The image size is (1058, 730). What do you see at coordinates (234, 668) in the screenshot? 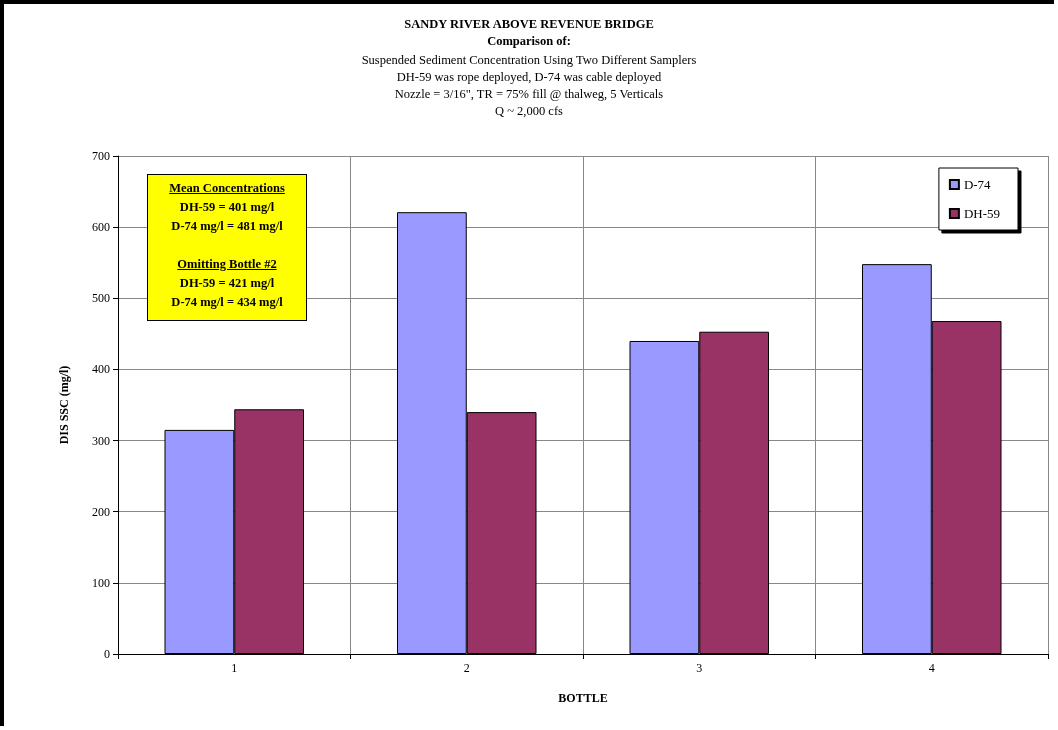
I see `x-tick-label: 1` at bounding box center [234, 668].